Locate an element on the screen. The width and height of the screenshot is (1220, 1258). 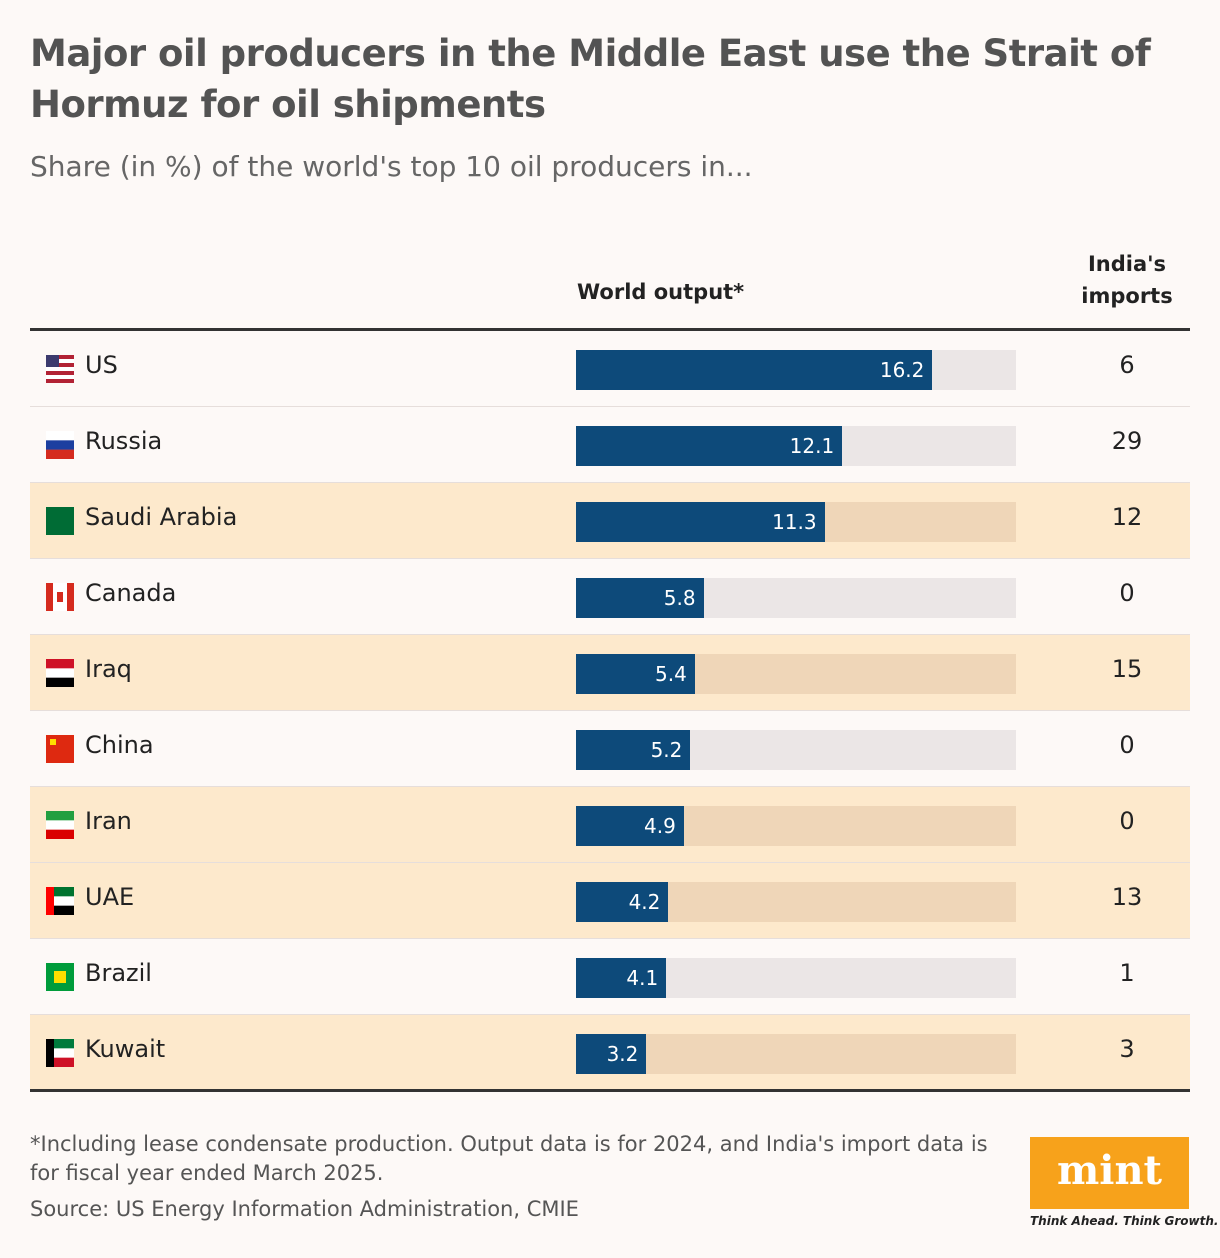
table-row: US 16.2 6 is located at coordinates (610, 369).